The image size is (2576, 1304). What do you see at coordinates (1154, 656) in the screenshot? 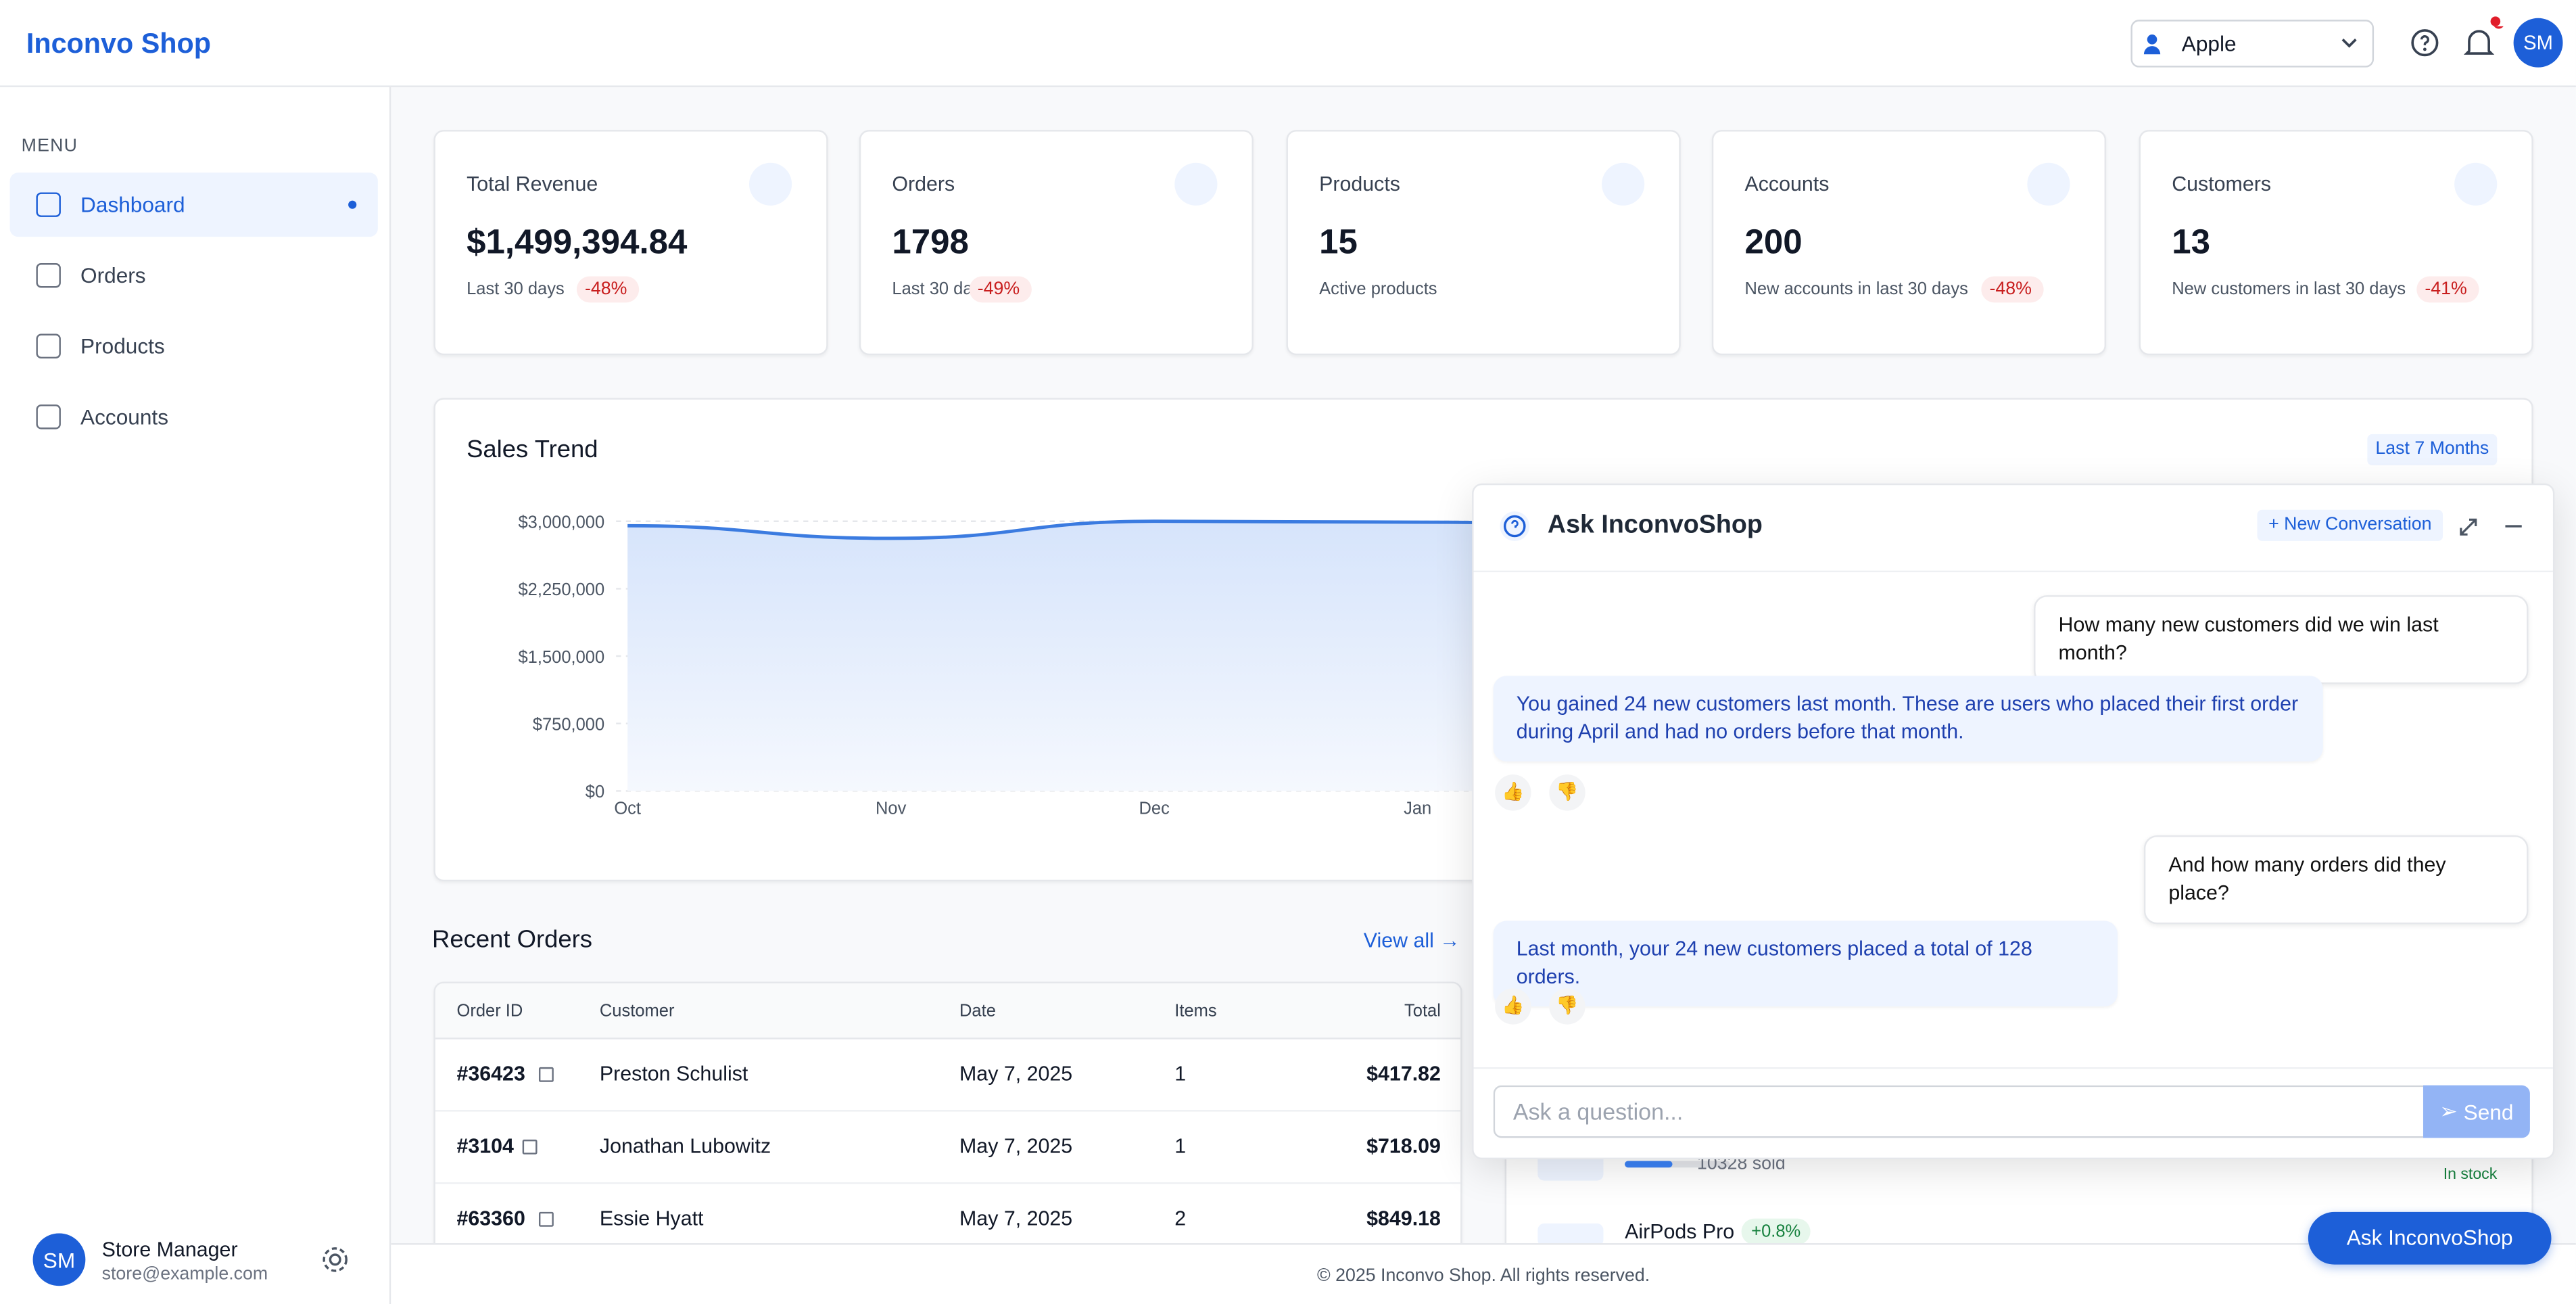
I see `area` at bounding box center [1154, 656].